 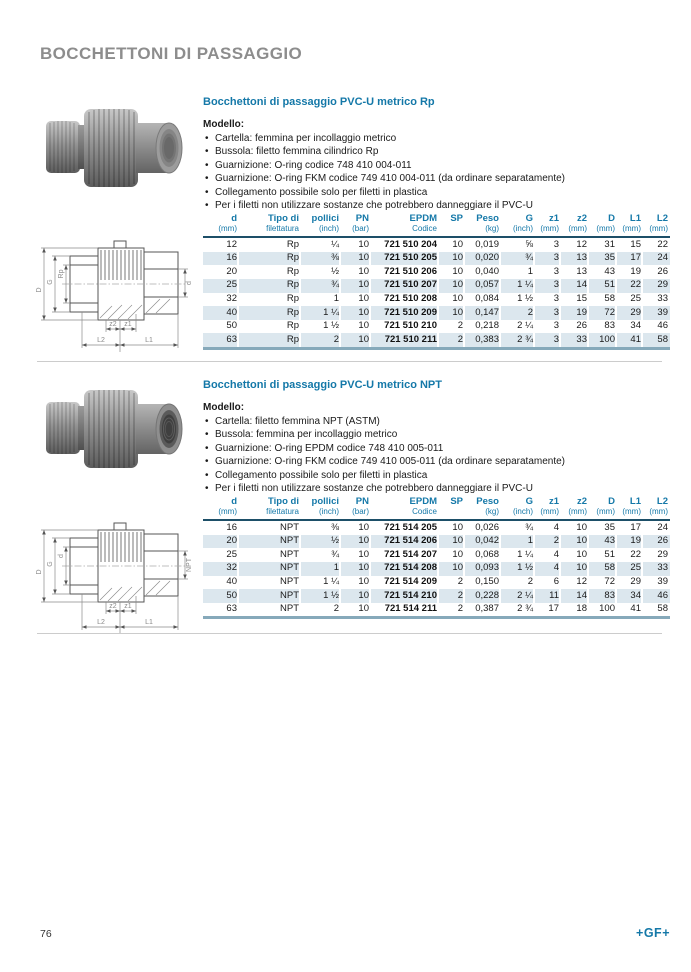 What do you see at coordinates (356, 509) in the screenshot?
I see `column-header: PN (bar)` at bounding box center [356, 509].